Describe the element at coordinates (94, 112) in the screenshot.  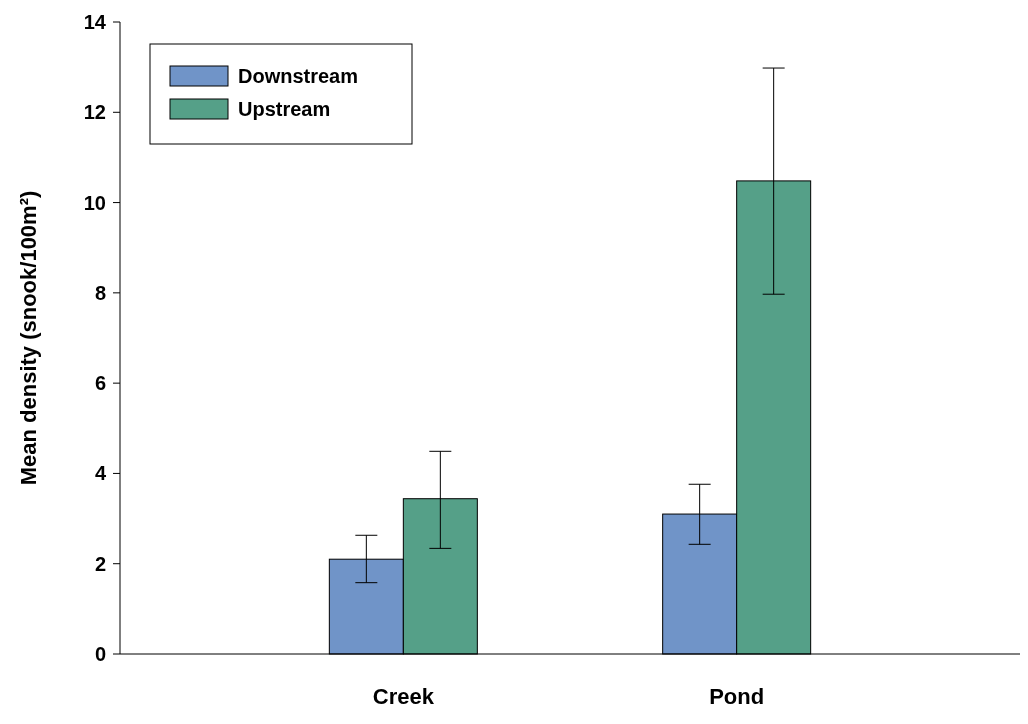
I see `y-tick-label: 12` at that location.